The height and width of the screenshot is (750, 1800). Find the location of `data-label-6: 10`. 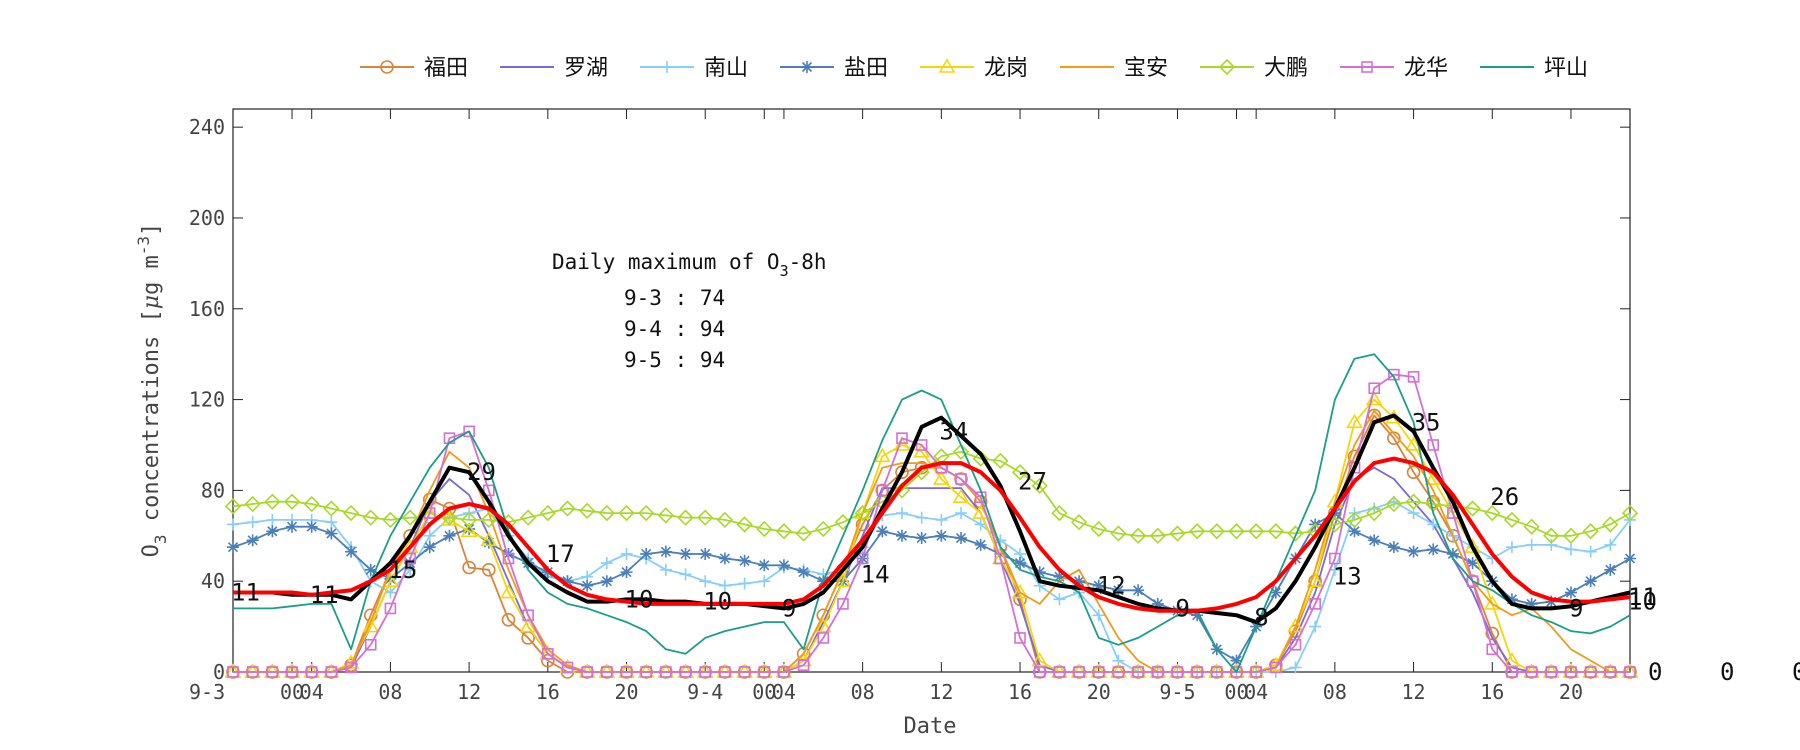

data-label-6: 10 is located at coordinates (717, 602).